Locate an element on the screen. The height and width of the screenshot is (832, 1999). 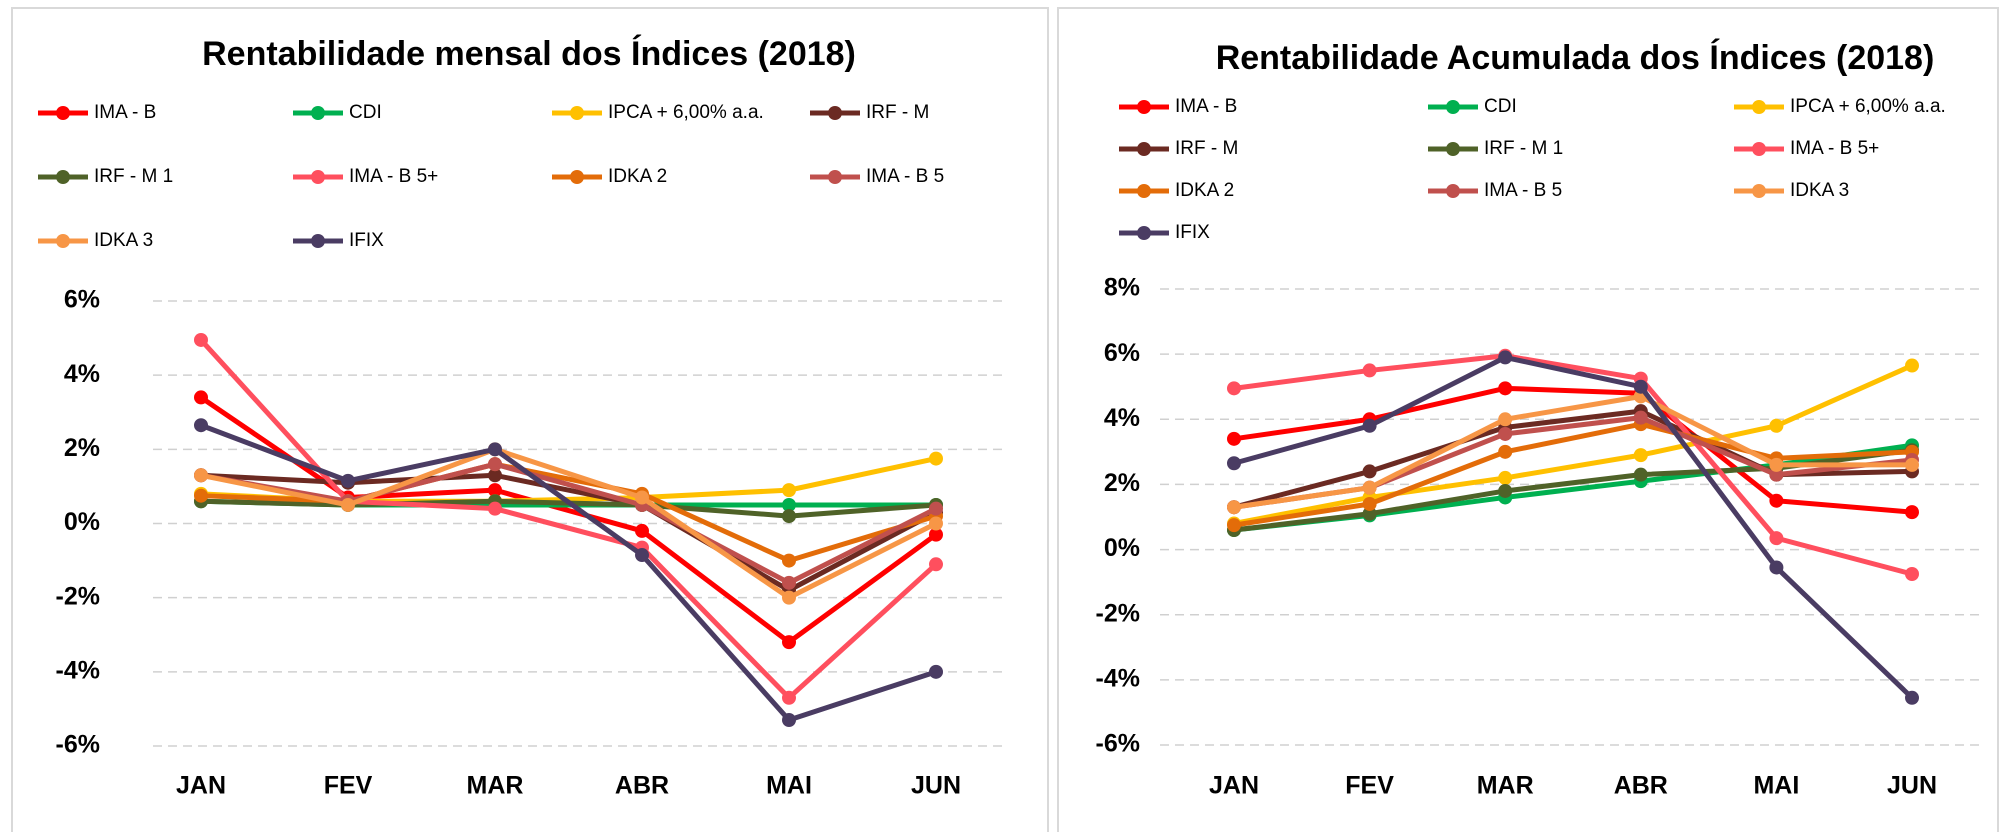
legend-label: IFIX is located at coordinates (366, 240).